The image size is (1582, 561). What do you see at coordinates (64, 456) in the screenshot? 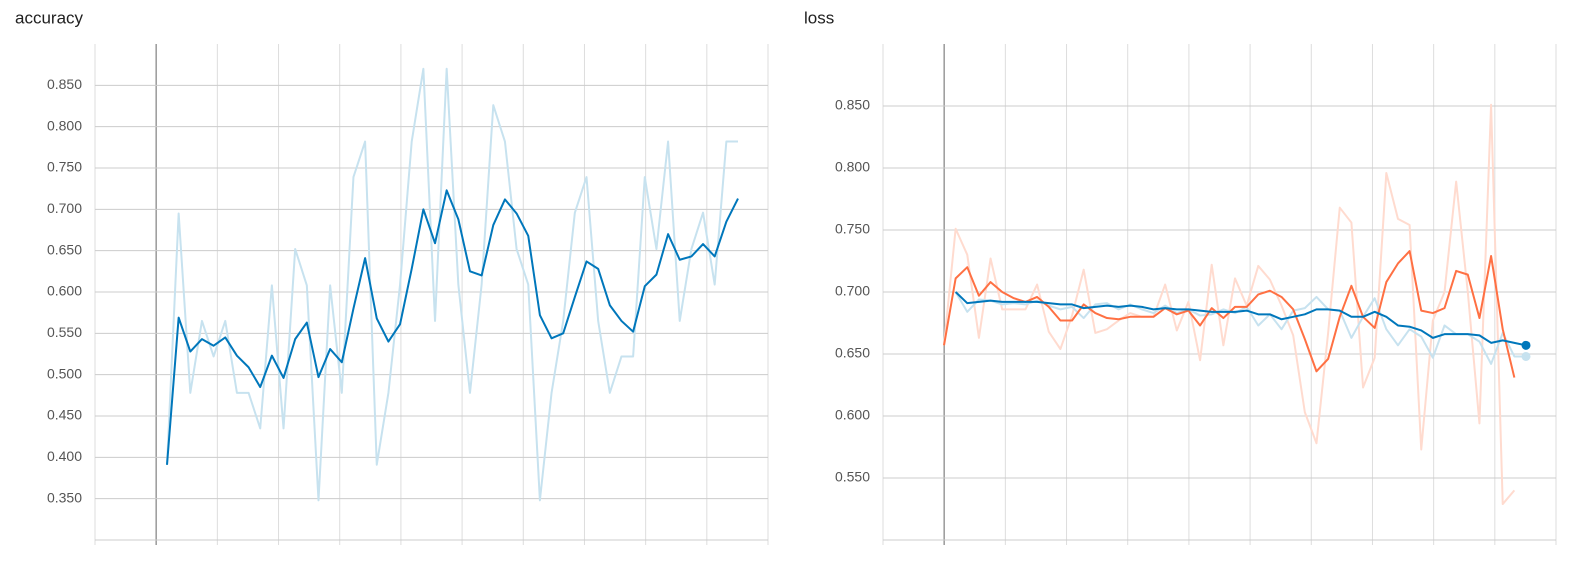
I see `y-tick-label: 0.400` at bounding box center [64, 456].